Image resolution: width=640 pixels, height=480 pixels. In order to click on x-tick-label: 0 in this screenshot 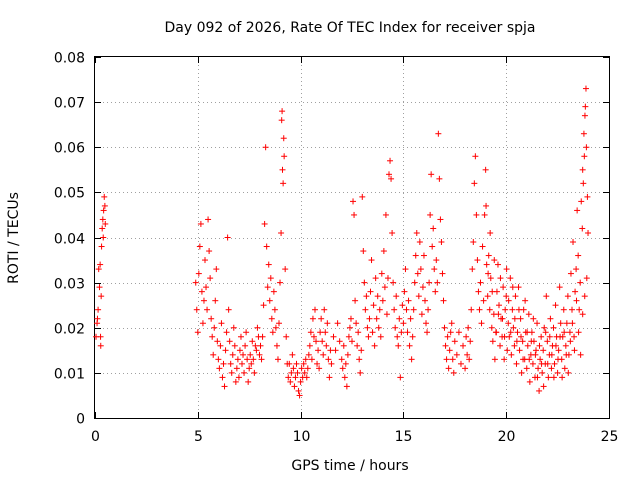, I will do `click(95, 437)`.